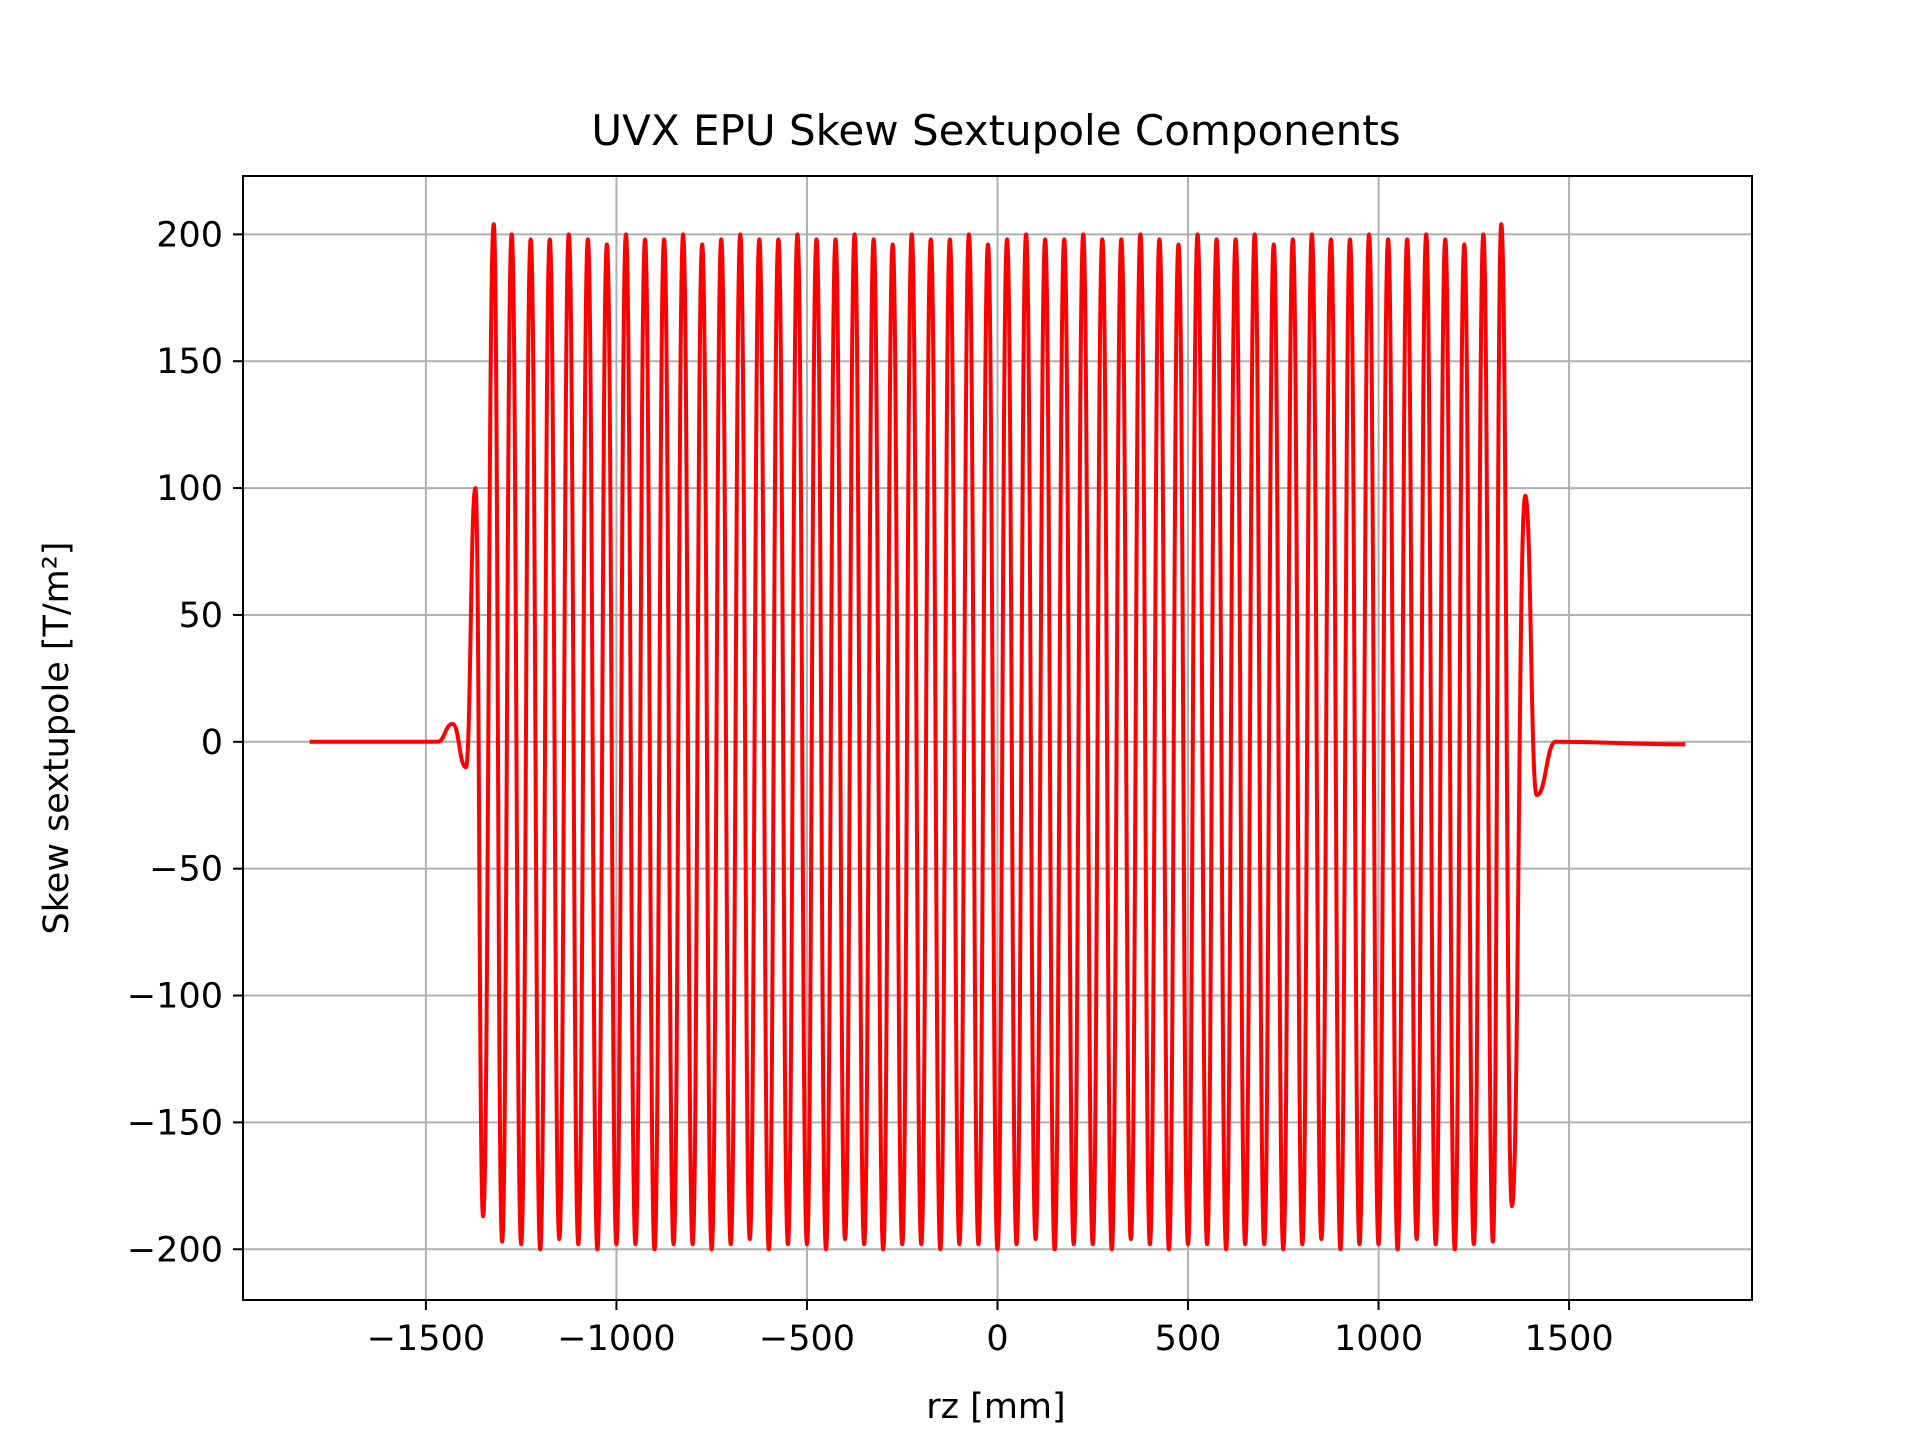  I want to click on y-tick-label: −200, so click(175, 1250).